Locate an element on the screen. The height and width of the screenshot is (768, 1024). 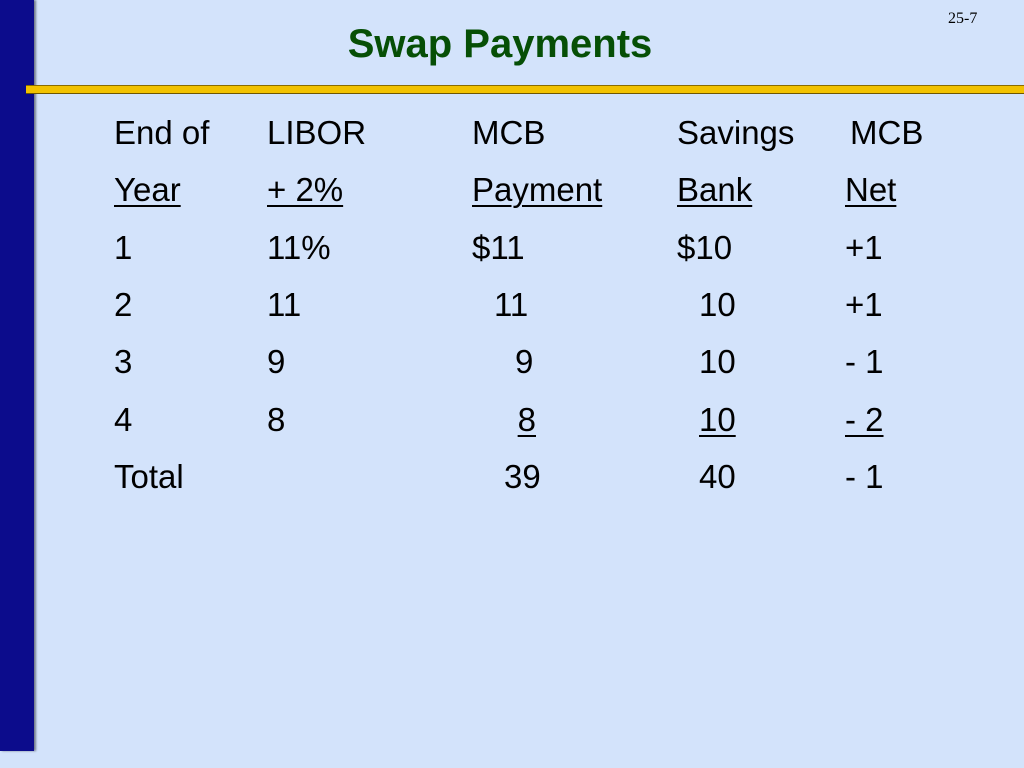
row1-savings-bank: $10 is located at coordinates (705, 247).